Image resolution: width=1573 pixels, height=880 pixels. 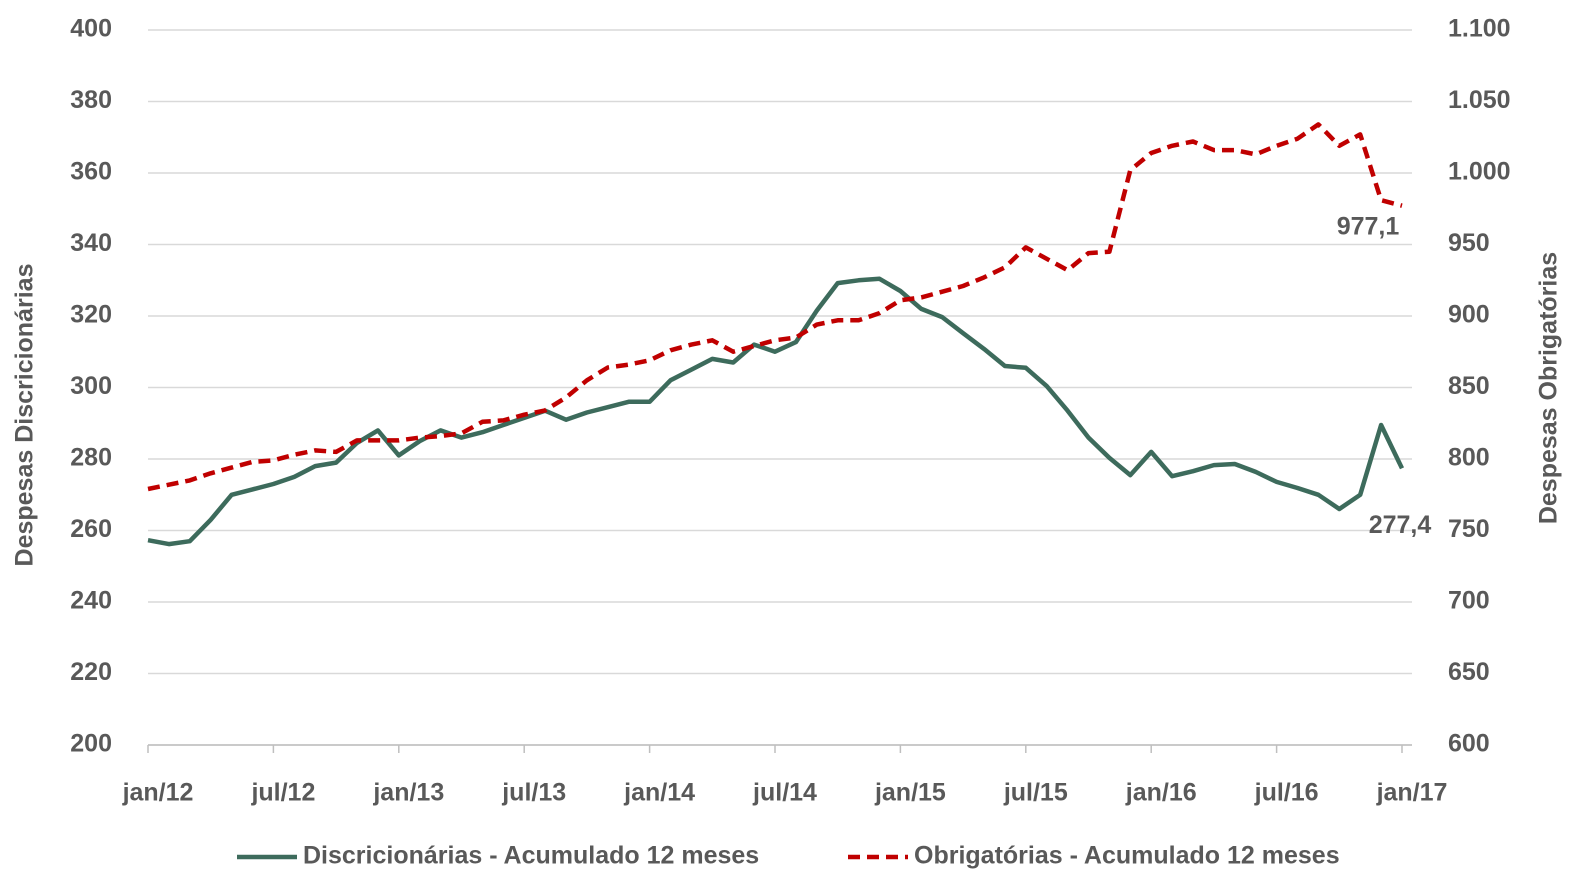 I want to click on y-tick-label: 380, so click(x=91, y=100).